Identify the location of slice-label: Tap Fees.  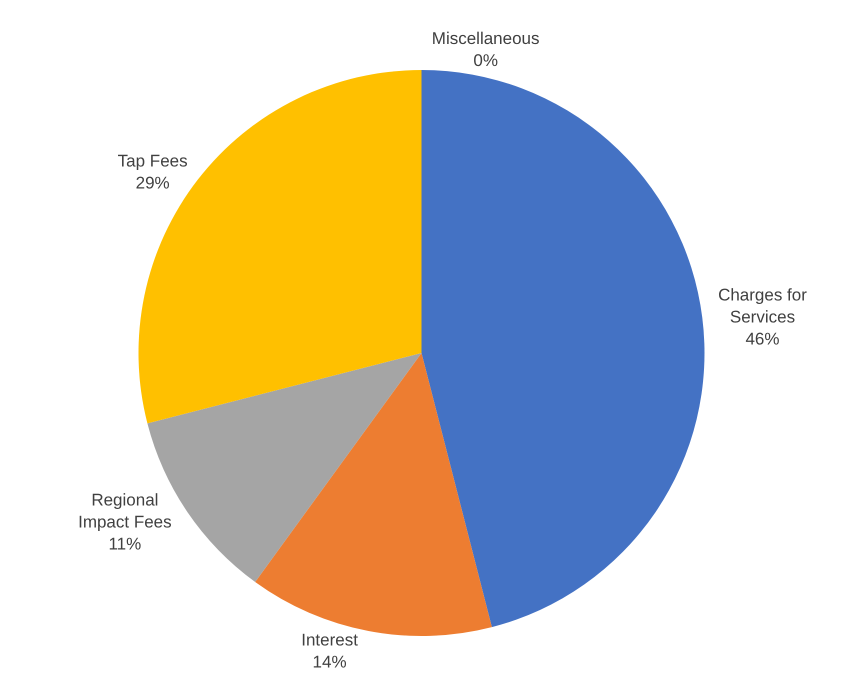
(153, 160).